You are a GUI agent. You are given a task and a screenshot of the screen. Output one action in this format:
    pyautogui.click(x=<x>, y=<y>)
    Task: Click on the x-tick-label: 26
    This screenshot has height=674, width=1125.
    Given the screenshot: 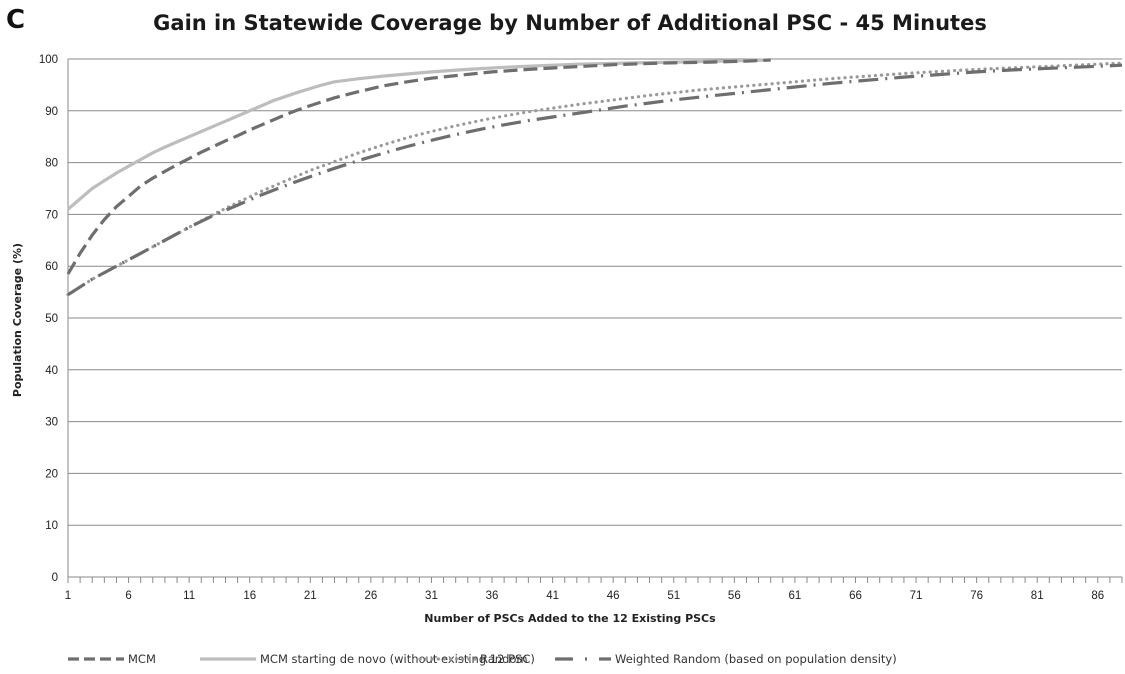 What is the action you would take?
    pyautogui.click(x=370, y=596)
    